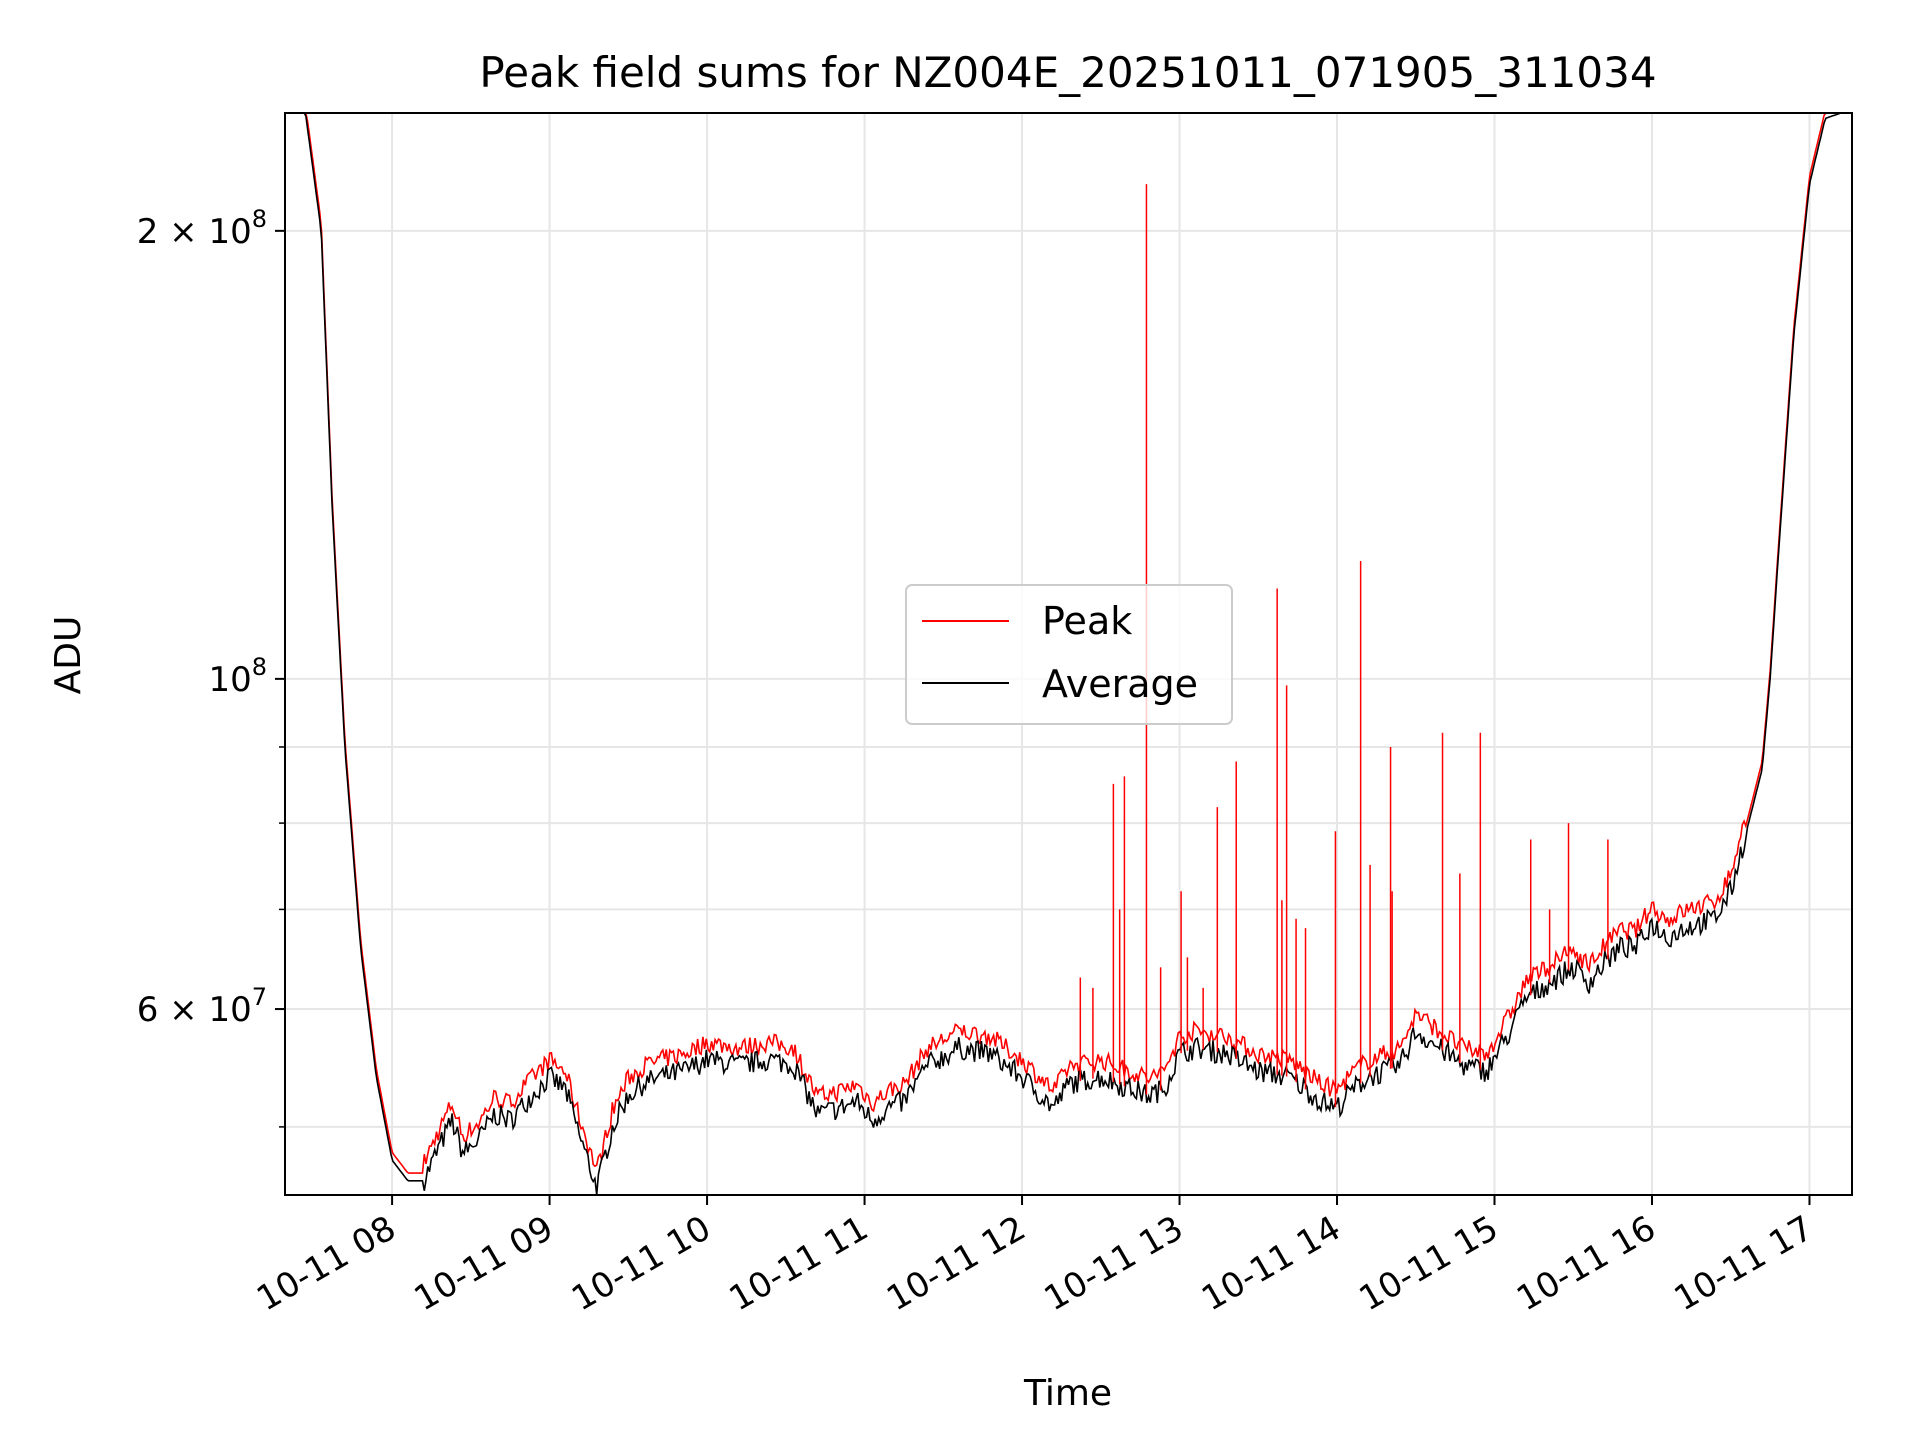 This screenshot has height=1440, width=1920. What do you see at coordinates (1067, 1393) in the screenshot?
I see `x-axis-label: Time` at bounding box center [1067, 1393].